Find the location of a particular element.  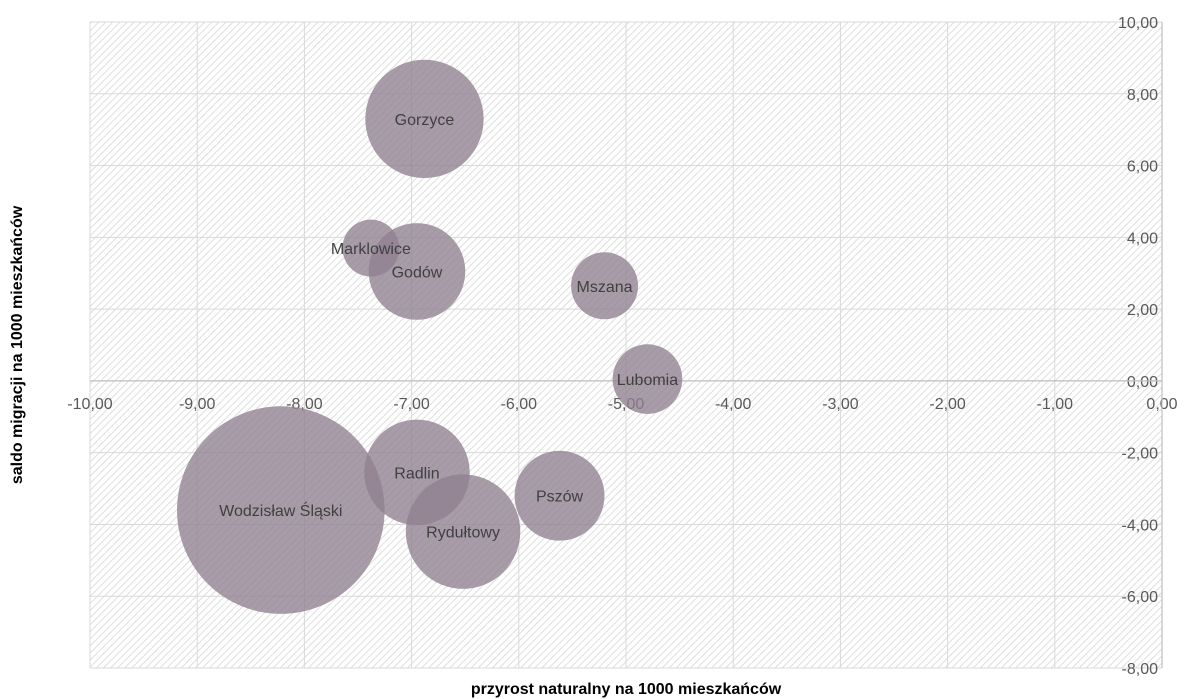

x-tick-label: -6,00 is located at coordinates (519, 404).